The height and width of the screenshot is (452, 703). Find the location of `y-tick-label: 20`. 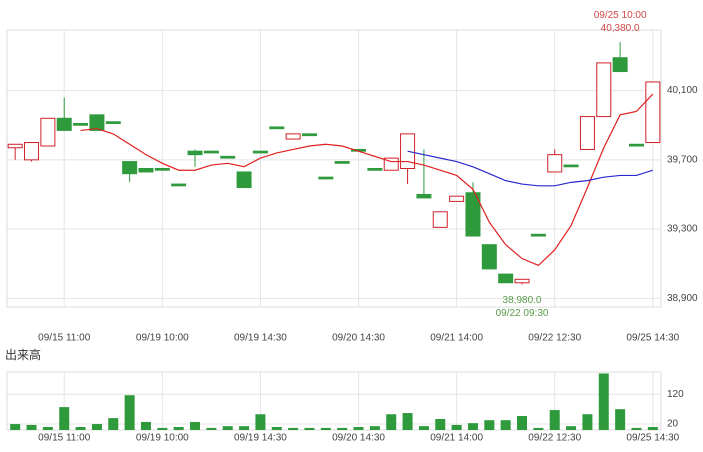

y-tick-label: 20 is located at coordinates (673, 424).